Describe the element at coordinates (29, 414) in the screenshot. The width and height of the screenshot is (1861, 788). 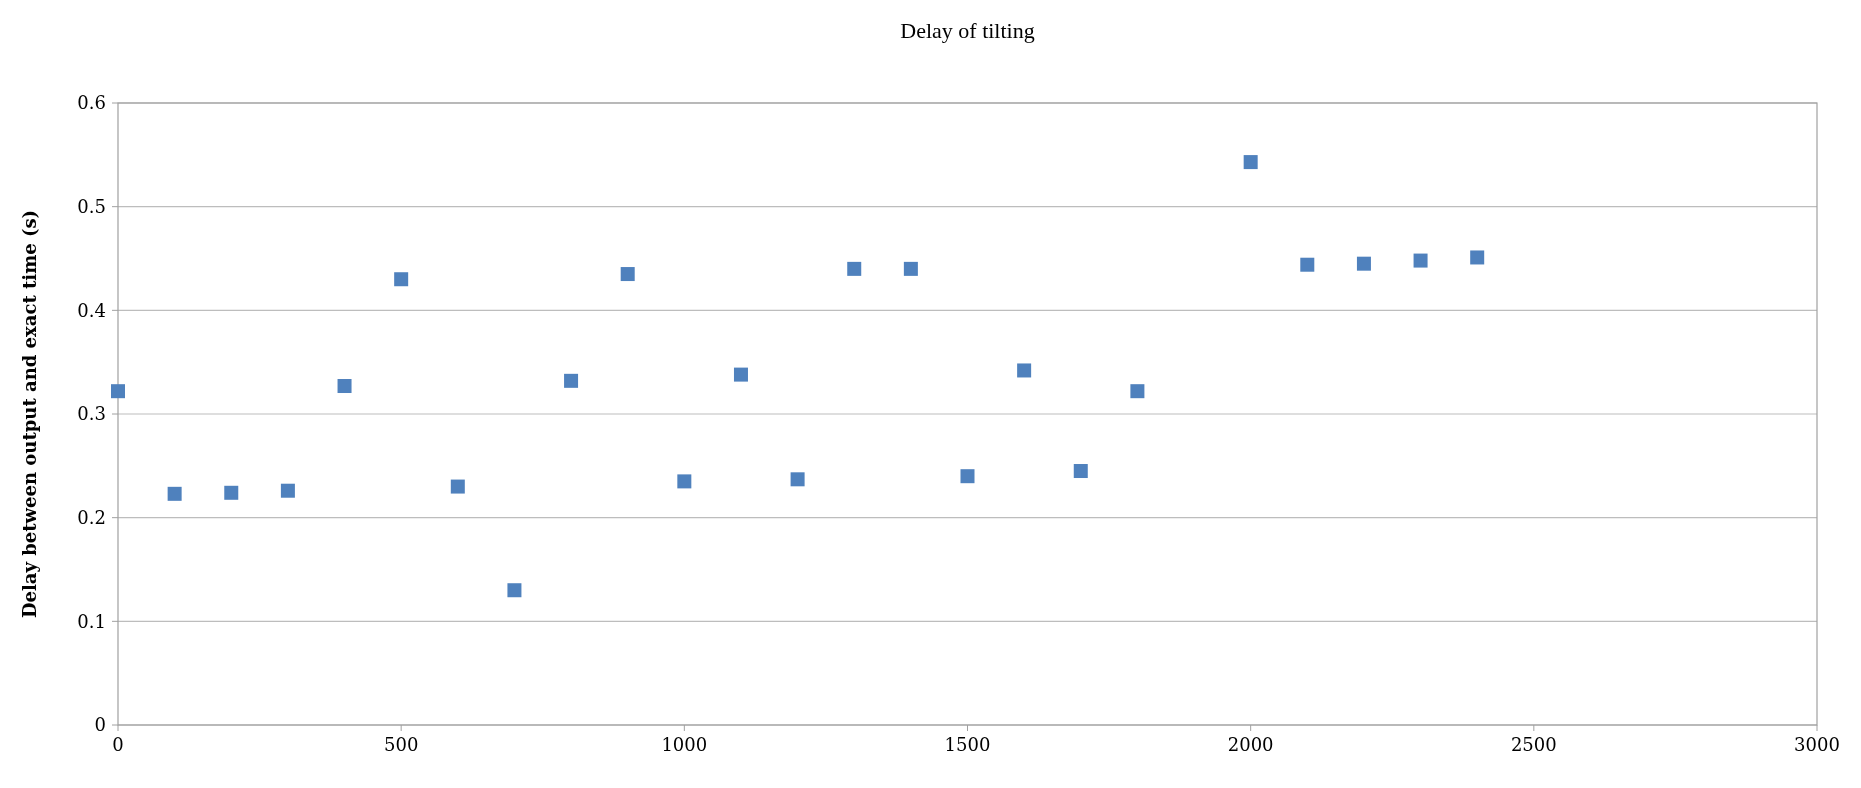
I see `y-axis-title: Delay between output and exact time (s)` at that location.